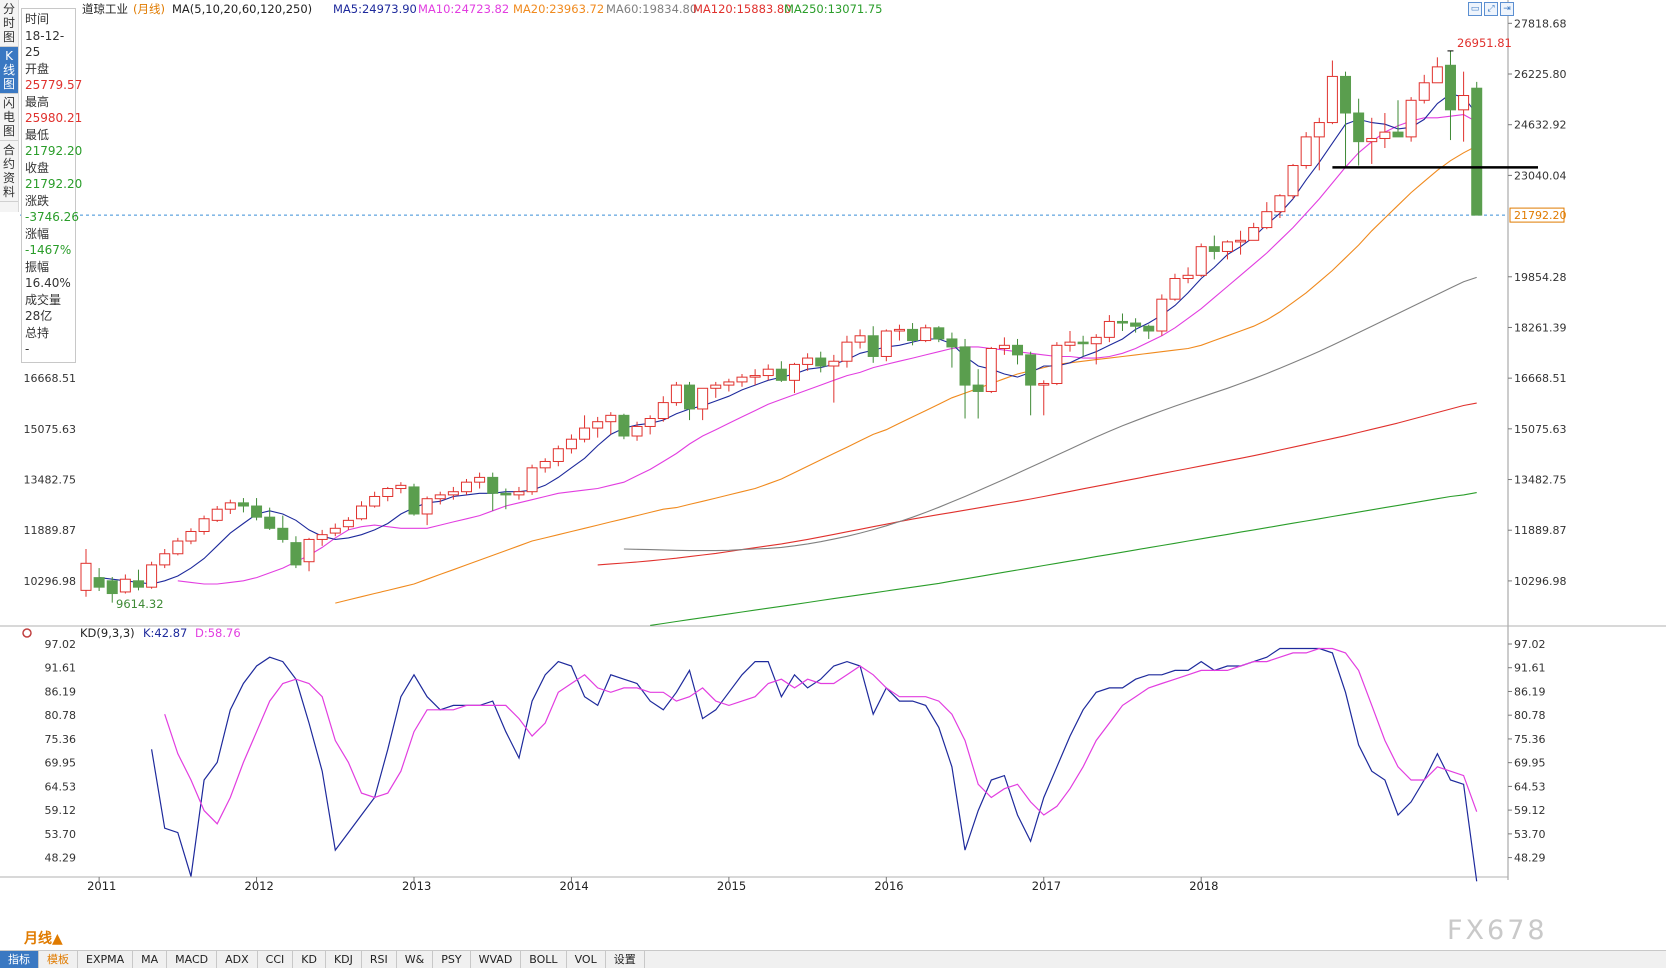  Describe the element at coordinates (9, 171) in the screenshot. I see `tab-contract-info: 合约资料` at that location.